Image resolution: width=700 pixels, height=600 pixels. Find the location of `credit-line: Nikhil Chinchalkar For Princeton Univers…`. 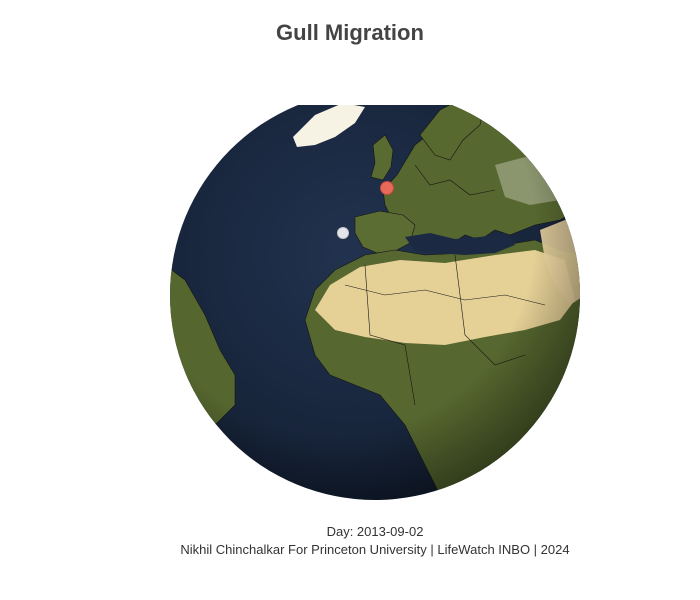

credit-line: Nikhil Chinchalkar For Princeton Univers… is located at coordinates (375, 549).